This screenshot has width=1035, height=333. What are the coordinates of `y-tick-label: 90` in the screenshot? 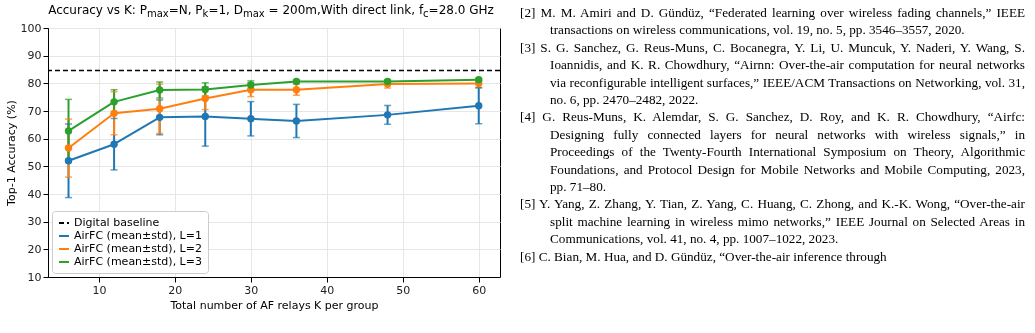 It's located at (34, 56).